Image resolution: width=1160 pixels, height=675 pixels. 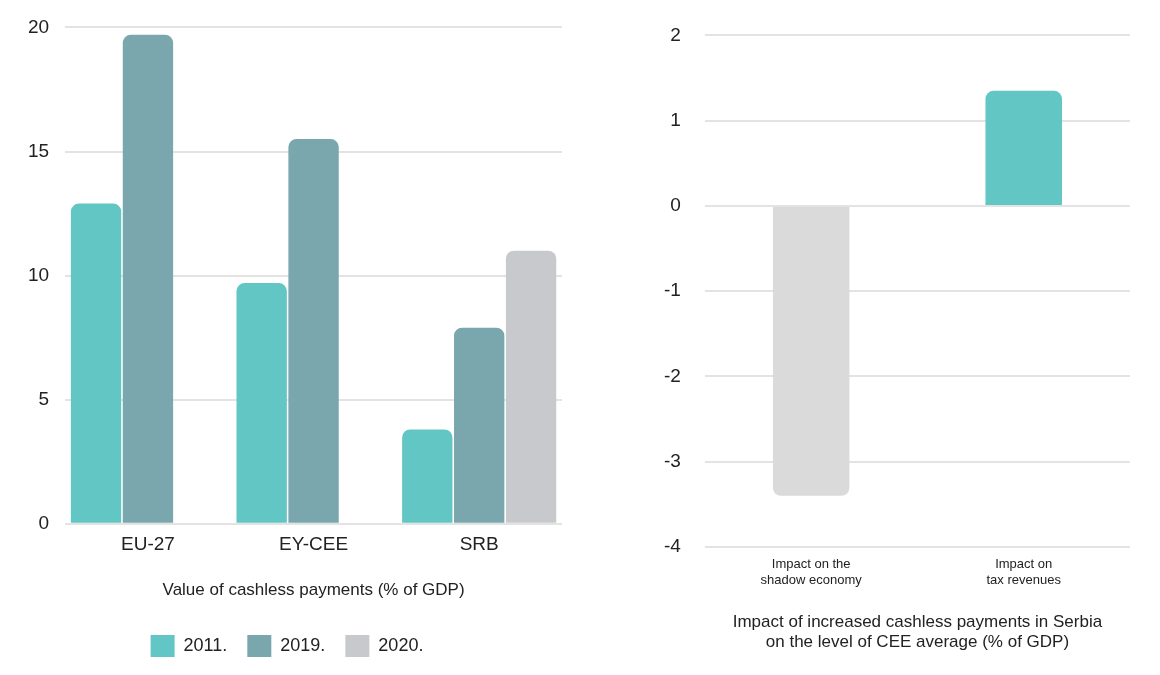 What do you see at coordinates (479, 544) in the screenshot?
I see `x-tick-label: SRB` at bounding box center [479, 544].